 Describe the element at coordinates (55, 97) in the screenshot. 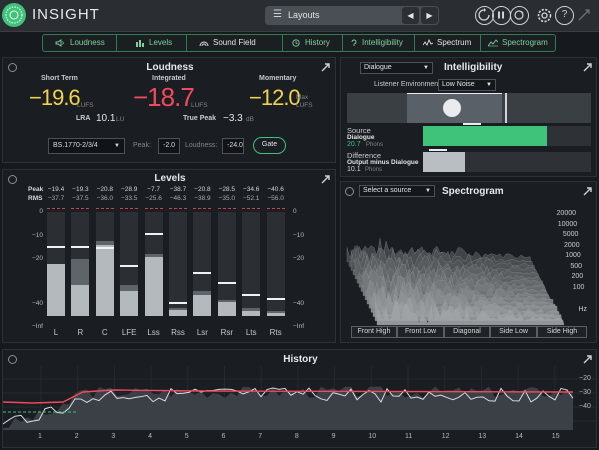

I see `short-term-value: −19.6` at that location.